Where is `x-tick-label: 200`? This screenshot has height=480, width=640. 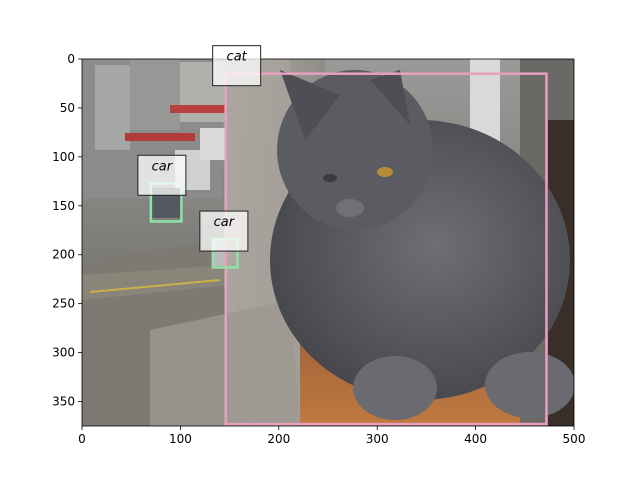 x-tick-label: 200 is located at coordinates (278, 439).